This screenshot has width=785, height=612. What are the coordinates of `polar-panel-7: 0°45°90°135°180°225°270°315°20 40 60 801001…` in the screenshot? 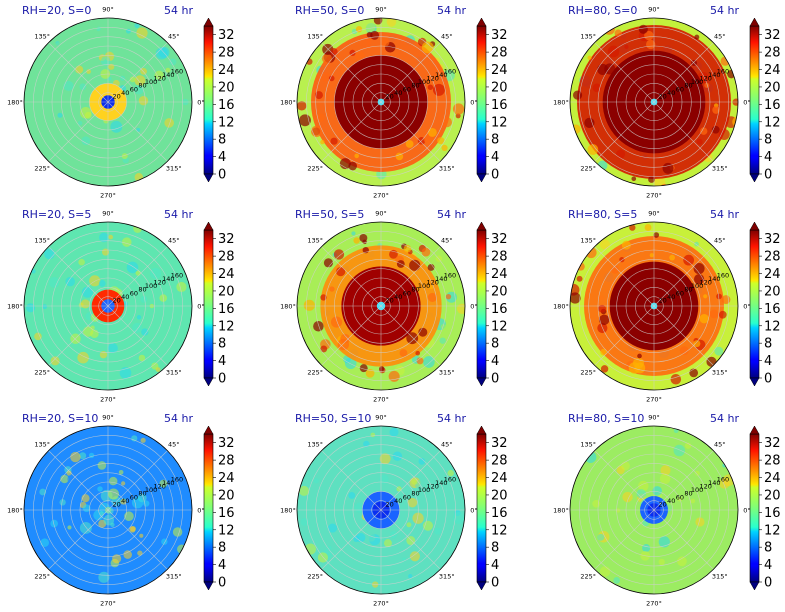 It's located at (120, 510).